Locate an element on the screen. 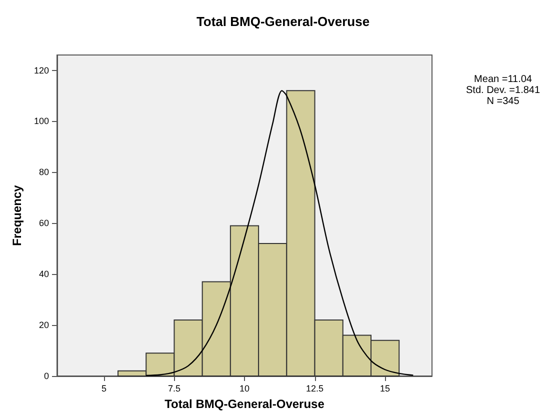  y-tick-label: 60 is located at coordinates (43, 223).